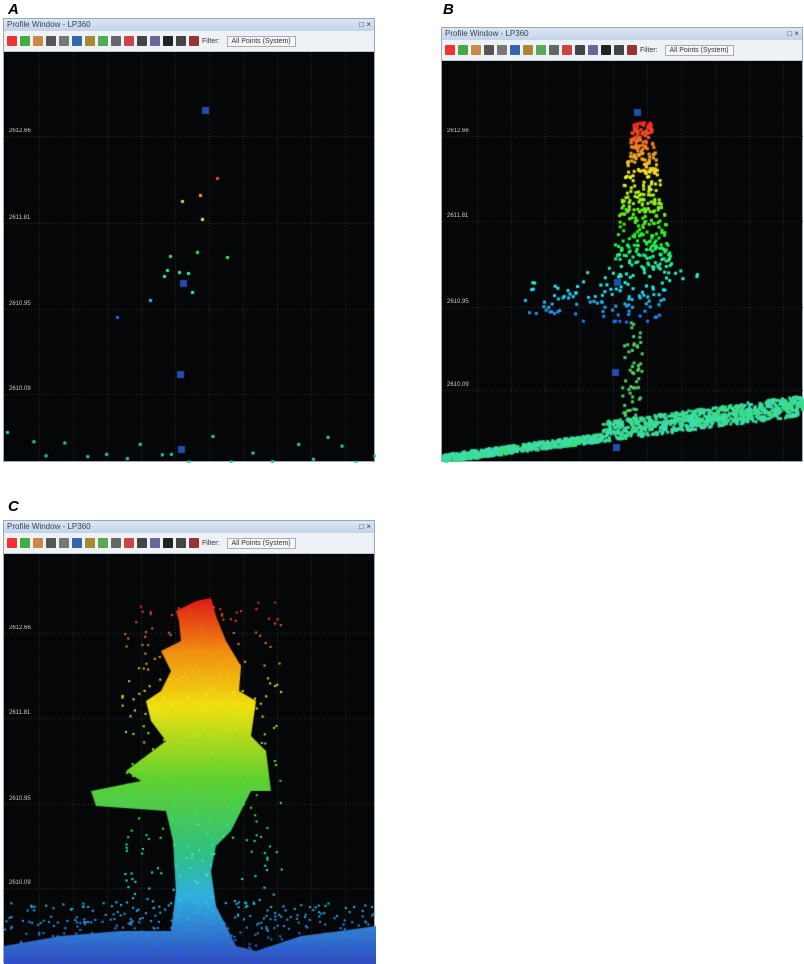 This screenshot has width=804, height=964. I want to click on panel-label-c: C, so click(13, 506).